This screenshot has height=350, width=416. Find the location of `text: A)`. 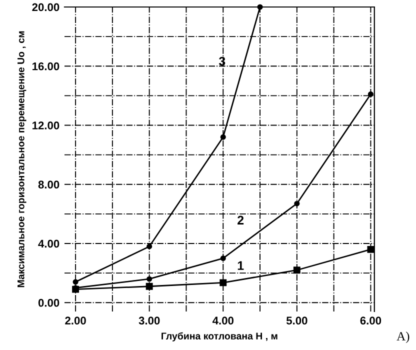

text: A) is located at coordinates (403, 337).